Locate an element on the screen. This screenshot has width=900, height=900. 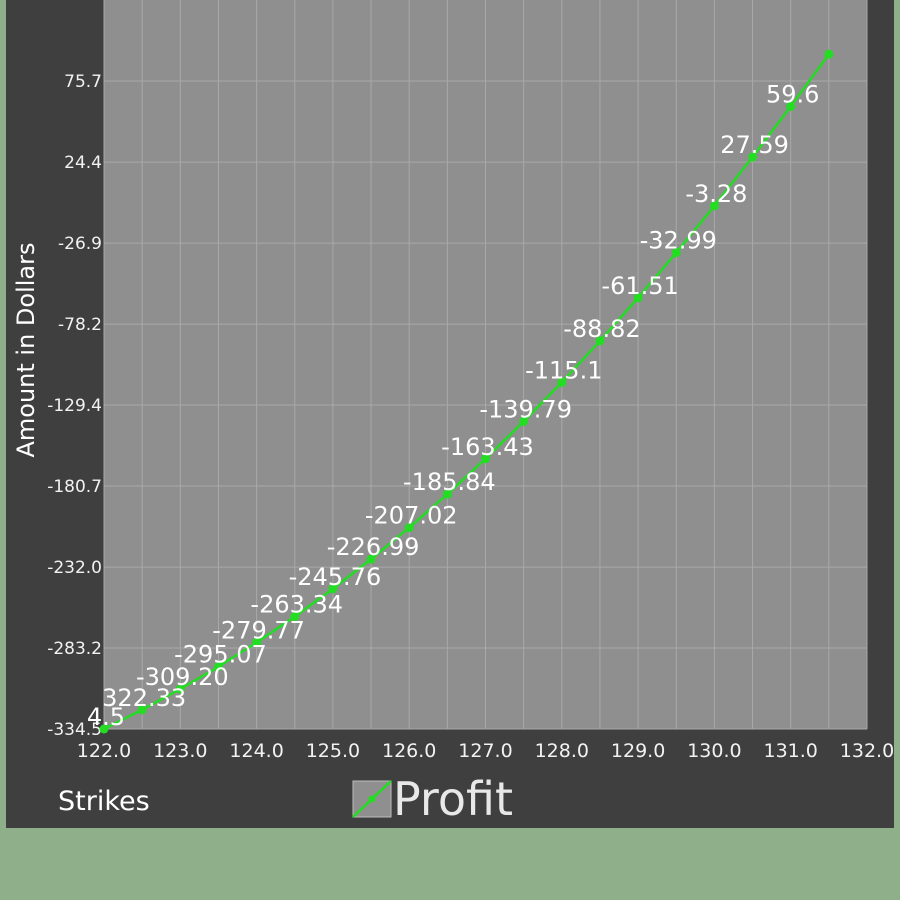
x-tick-label: 127.0 is located at coordinates (485, 751).